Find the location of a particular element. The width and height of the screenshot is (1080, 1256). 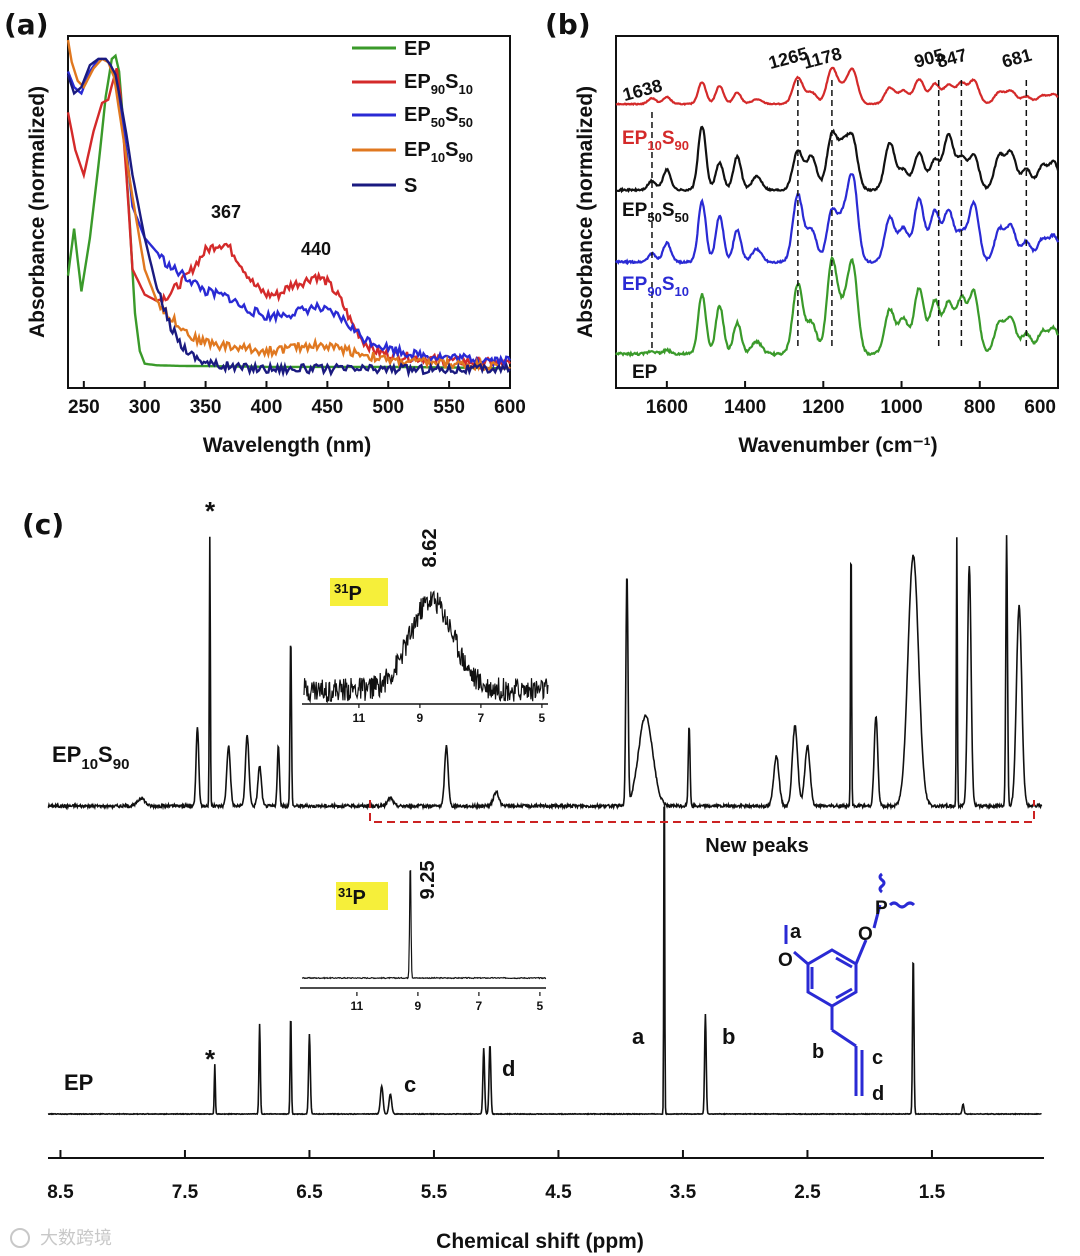

panel-a-legend: EP EP90S10 EP50S50 EP10S90 S is located at coordinates (412, 117).